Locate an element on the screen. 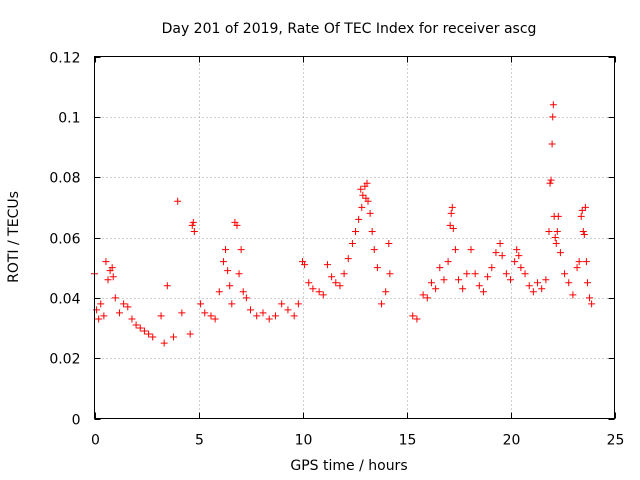 This screenshot has width=640, height=480. x-axis-label: GPS time / hours is located at coordinates (348, 466).